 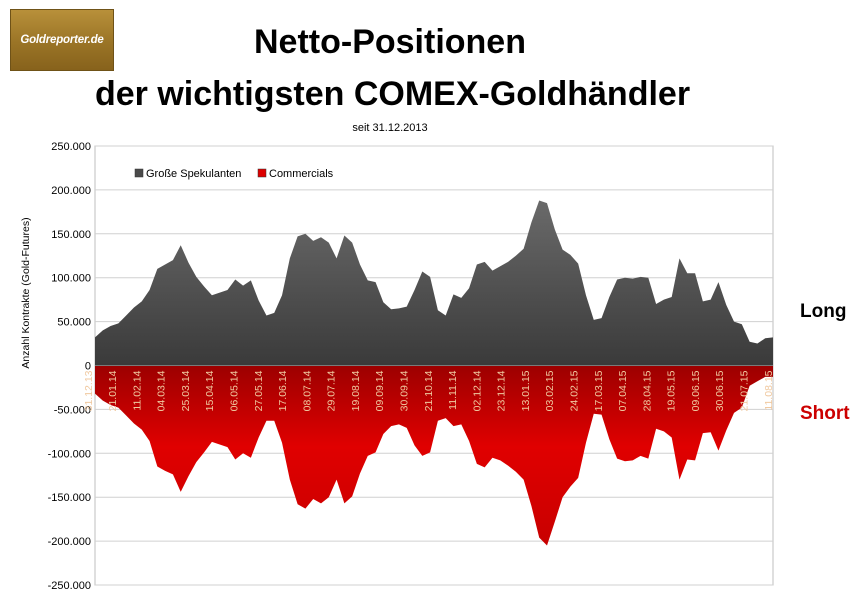 What do you see at coordinates (647, 390) in the screenshot?
I see `x-date-label: 28.04.15` at bounding box center [647, 390].